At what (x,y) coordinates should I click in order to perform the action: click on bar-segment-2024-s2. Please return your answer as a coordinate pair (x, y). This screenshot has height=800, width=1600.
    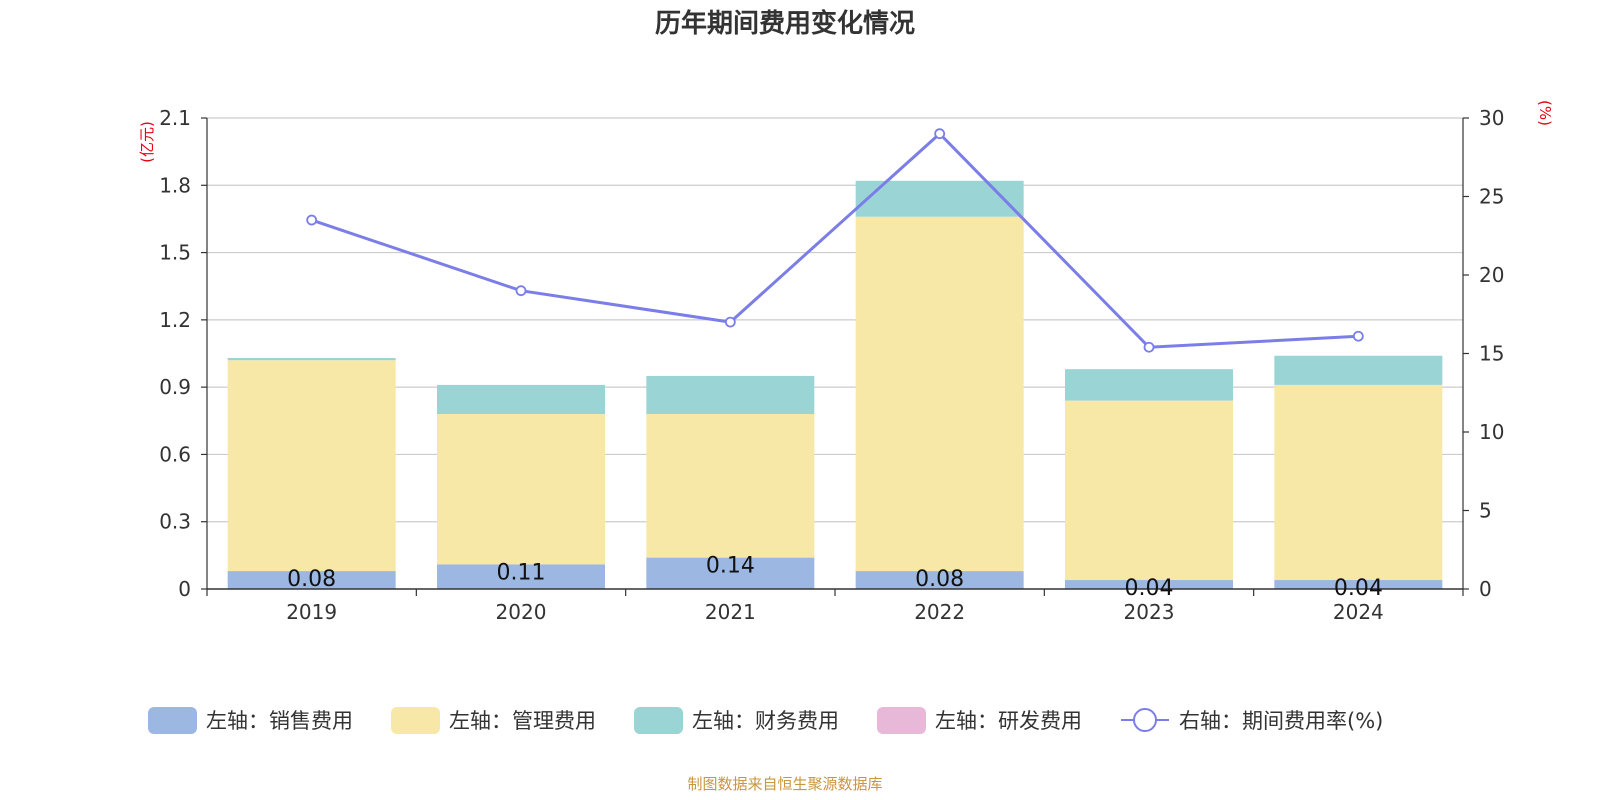
    Looking at the image, I should click on (1358, 370).